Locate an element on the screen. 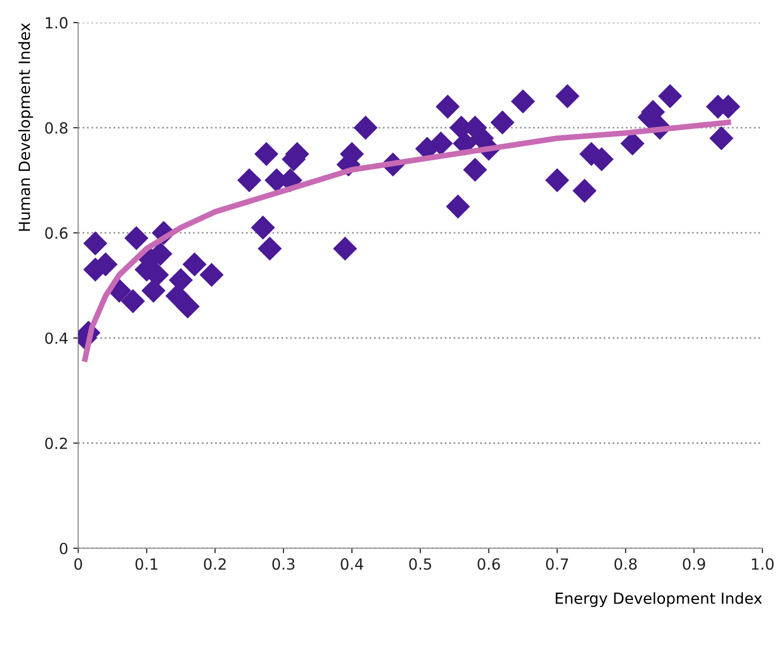  y-tick-label: 0 is located at coordinates (64, 548).